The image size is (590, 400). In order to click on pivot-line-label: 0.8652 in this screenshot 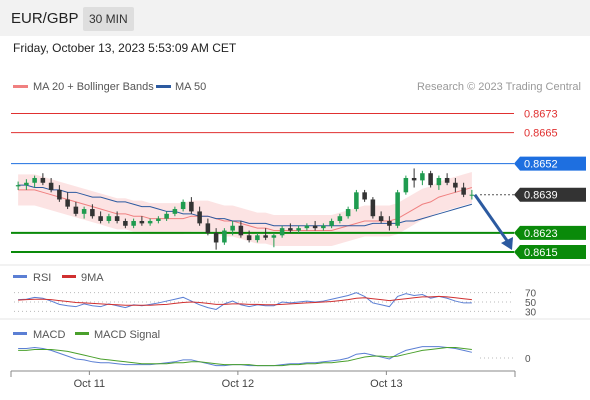, I will do `click(541, 165)`.